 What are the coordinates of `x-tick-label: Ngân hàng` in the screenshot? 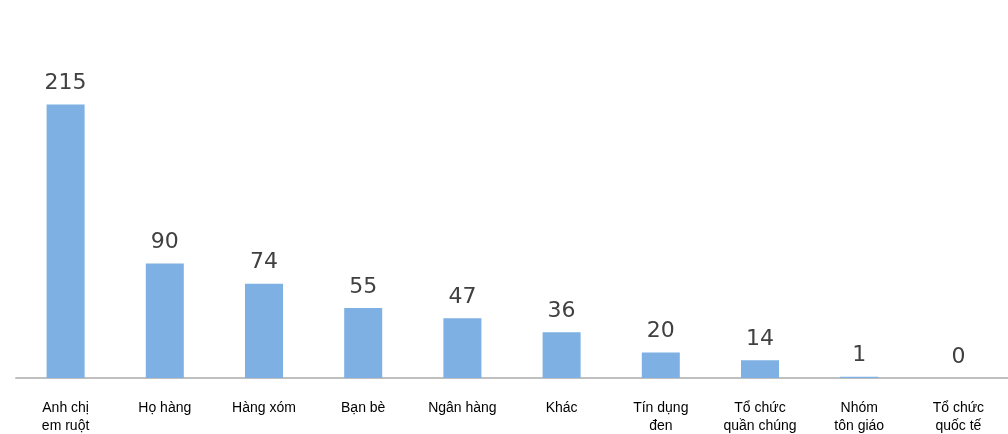 It's located at (462, 407).